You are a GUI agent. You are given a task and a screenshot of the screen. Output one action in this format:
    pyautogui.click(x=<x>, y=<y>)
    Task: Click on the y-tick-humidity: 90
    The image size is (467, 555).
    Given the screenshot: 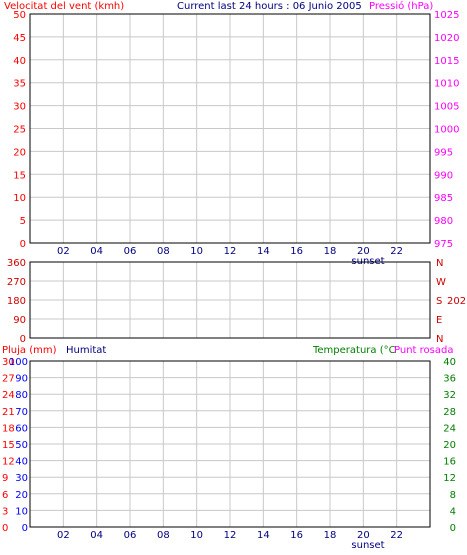 What is the action you would take?
    pyautogui.click(x=21, y=379)
    